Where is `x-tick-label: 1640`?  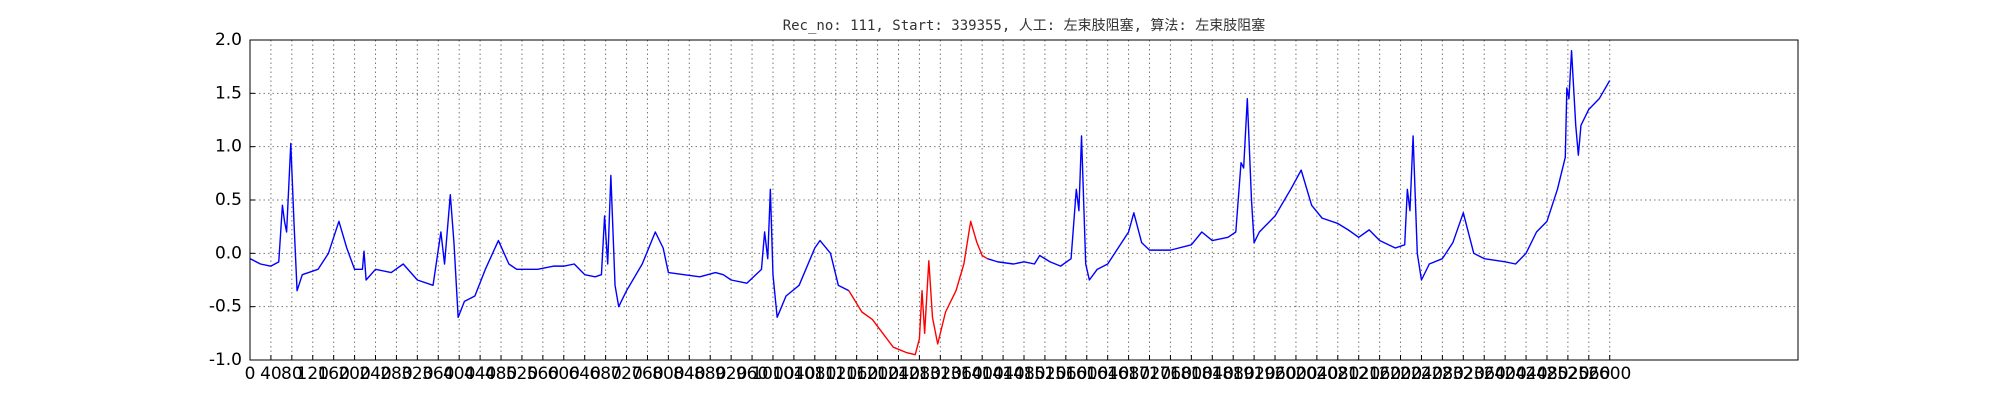
x-tick-label: 1640 is located at coordinates (1107, 374).